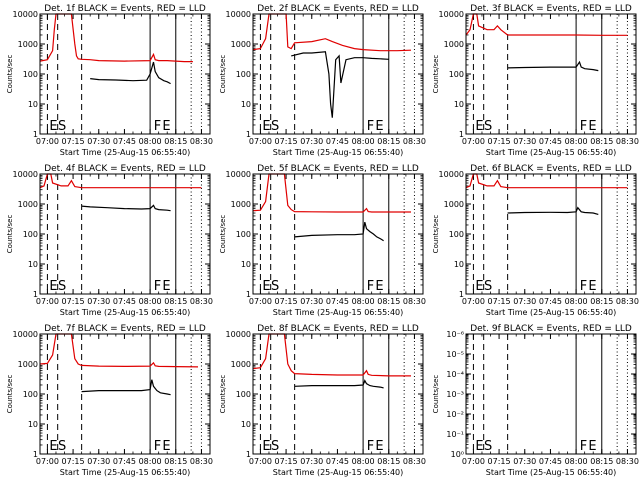 Image resolution: width=640 pixels, height=480 pixels. Describe the element at coordinates (455, 334) in the screenshot. I see `y-tick-label: 10⁻⁶` at that location.